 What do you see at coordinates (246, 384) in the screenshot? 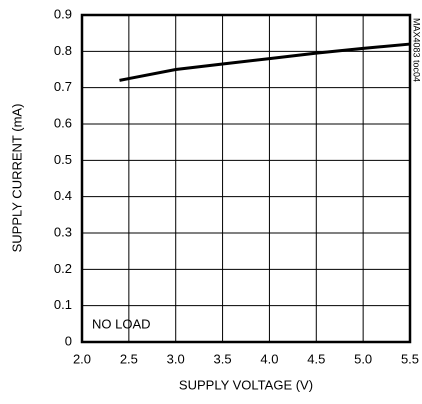
I see `x-axis-label: SUPPLY VOLTAGE (V)` at bounding box center [246, 384].